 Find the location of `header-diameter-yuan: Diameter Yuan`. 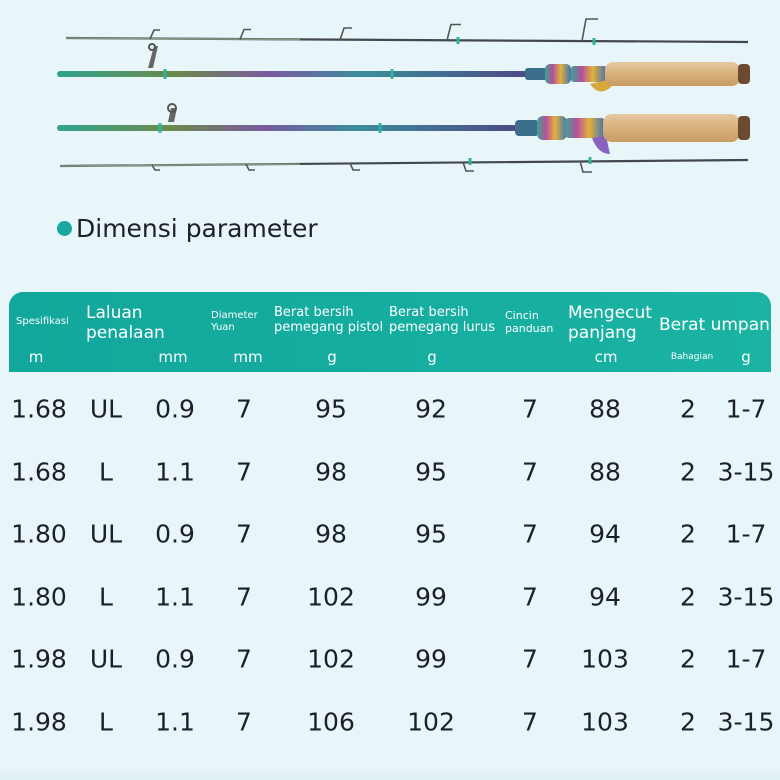

header-diameter-yuan: Diameter Yuan is located at coordinates (234, 321).